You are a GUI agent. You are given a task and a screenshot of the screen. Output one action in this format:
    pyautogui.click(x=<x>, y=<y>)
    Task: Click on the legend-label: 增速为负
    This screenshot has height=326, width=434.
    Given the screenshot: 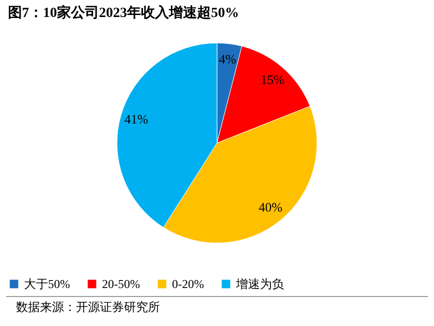 What is the action you would take?
    pyautogui.click(x=259, y=284)
    